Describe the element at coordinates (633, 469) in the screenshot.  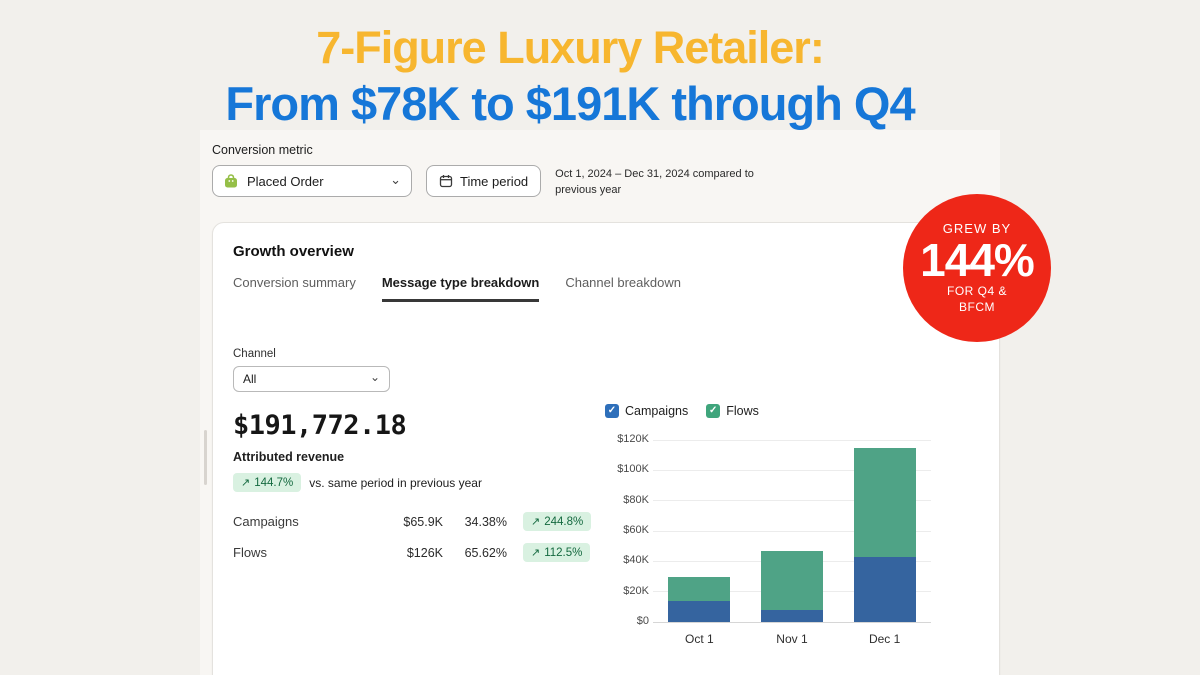
I see `y-tick-label: $100K` at that location.